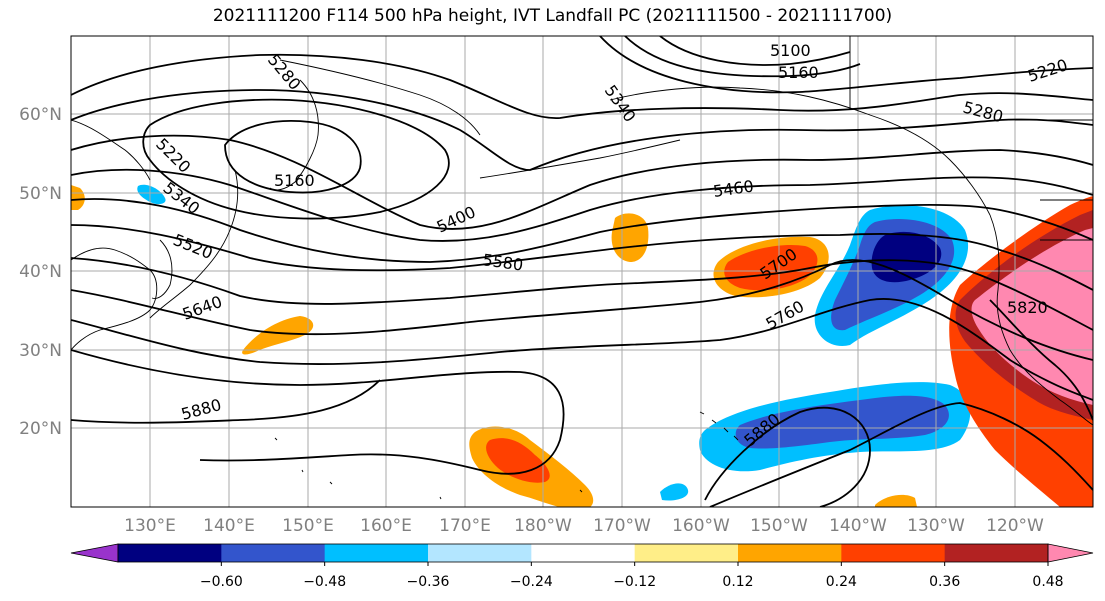 The height and width of the screenshot is (601, 1105). Describe the element at coordinates (719, 426) in the screenshot. I see `hawaii` at that location.